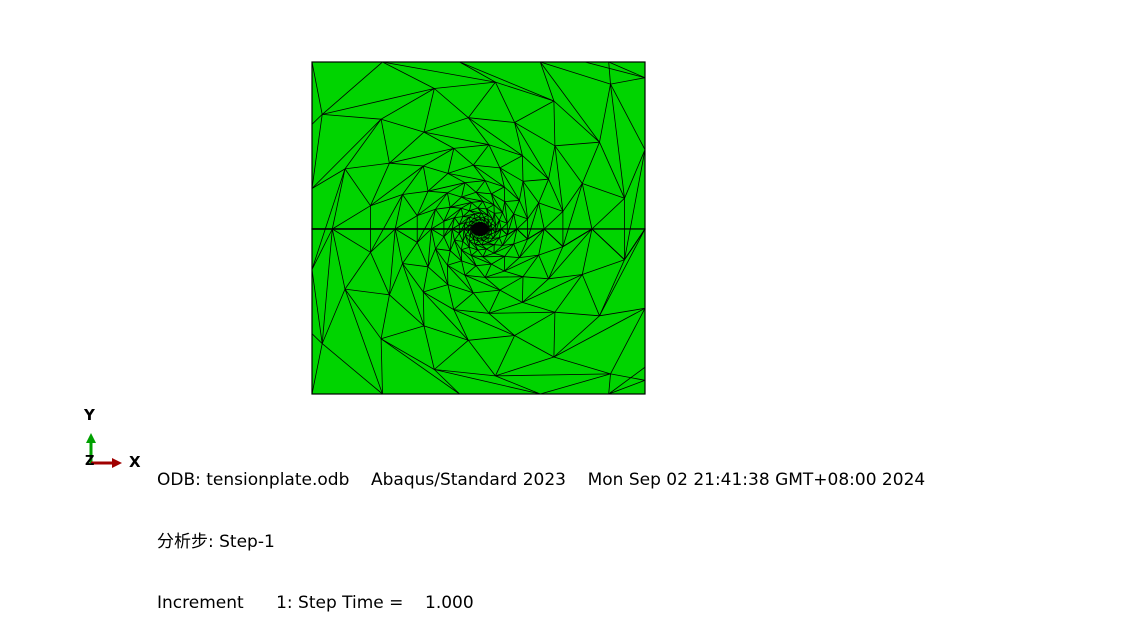 Image resolution: width=1140 pixels, height=634 pixels. Describe the element at coordinates (115, 440) in the screenshot. I see `coordinate-triad: Y Z X` at that location.